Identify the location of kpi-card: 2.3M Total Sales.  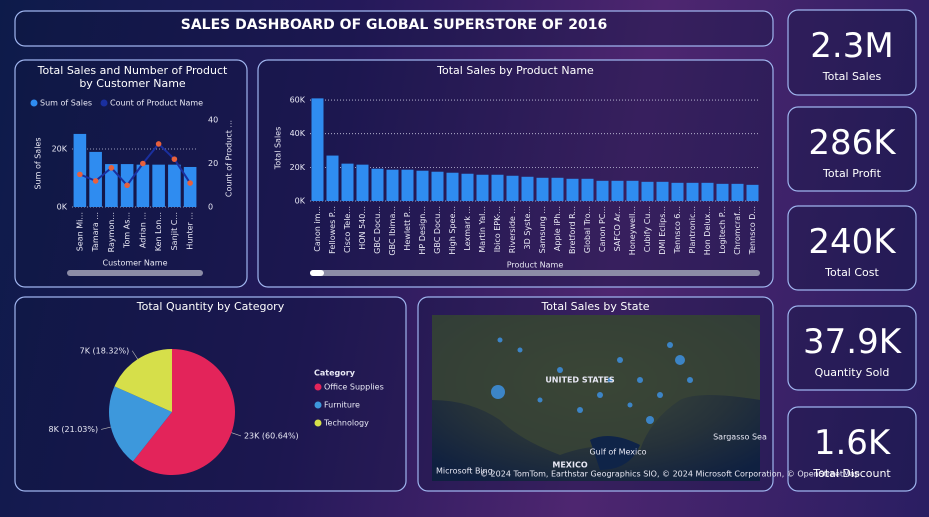
(852, 46).